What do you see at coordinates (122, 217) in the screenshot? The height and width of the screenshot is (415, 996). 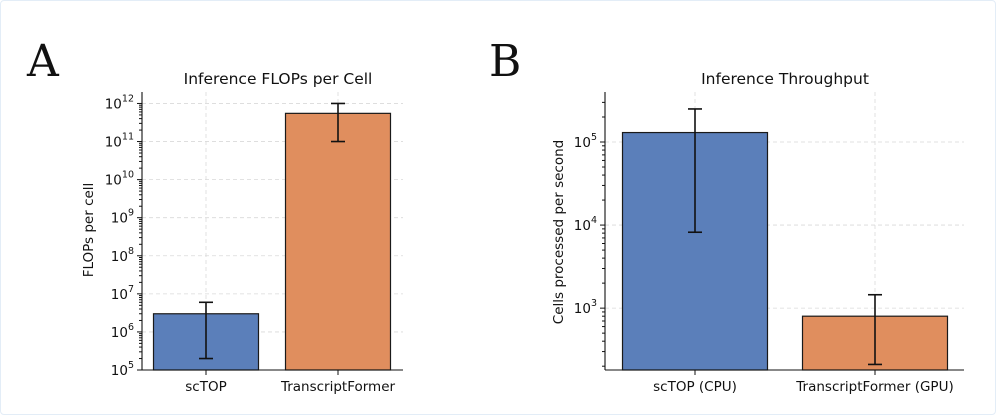 I see `chart-a-ytick-label-4: 10⁹` at bounding box center [122, 217].